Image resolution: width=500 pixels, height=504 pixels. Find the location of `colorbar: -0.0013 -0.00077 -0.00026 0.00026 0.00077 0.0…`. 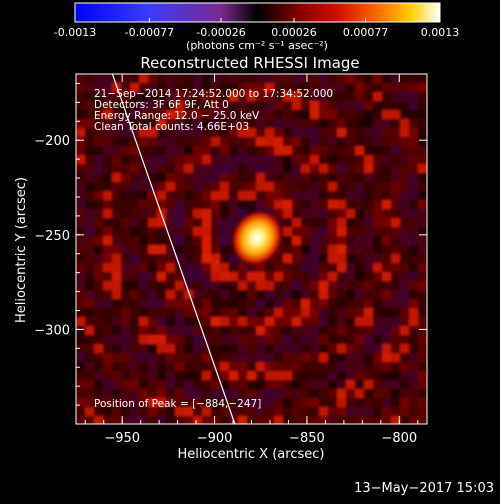

colorbar: -0.0013 -0.00077 -0.00026 0.00026 0.00077 0.0… is located at coordinates (256, 27).